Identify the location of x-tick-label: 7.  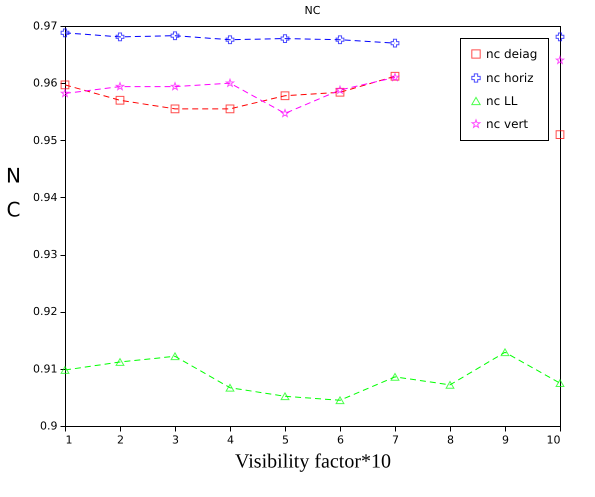
(395, 440).